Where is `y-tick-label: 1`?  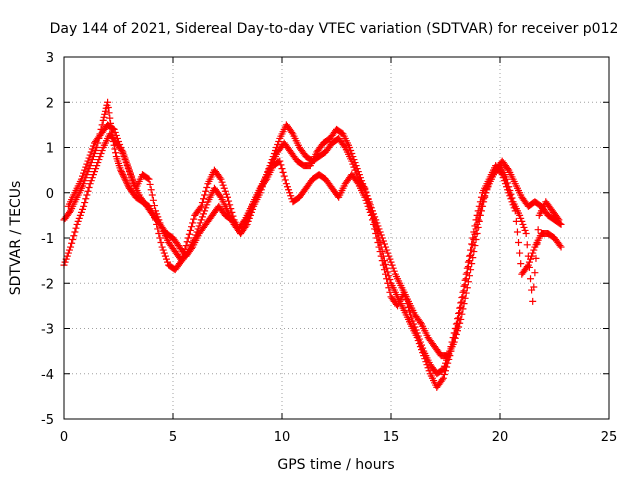 y-tick-label: 1 is located at coordinates (50, 149).